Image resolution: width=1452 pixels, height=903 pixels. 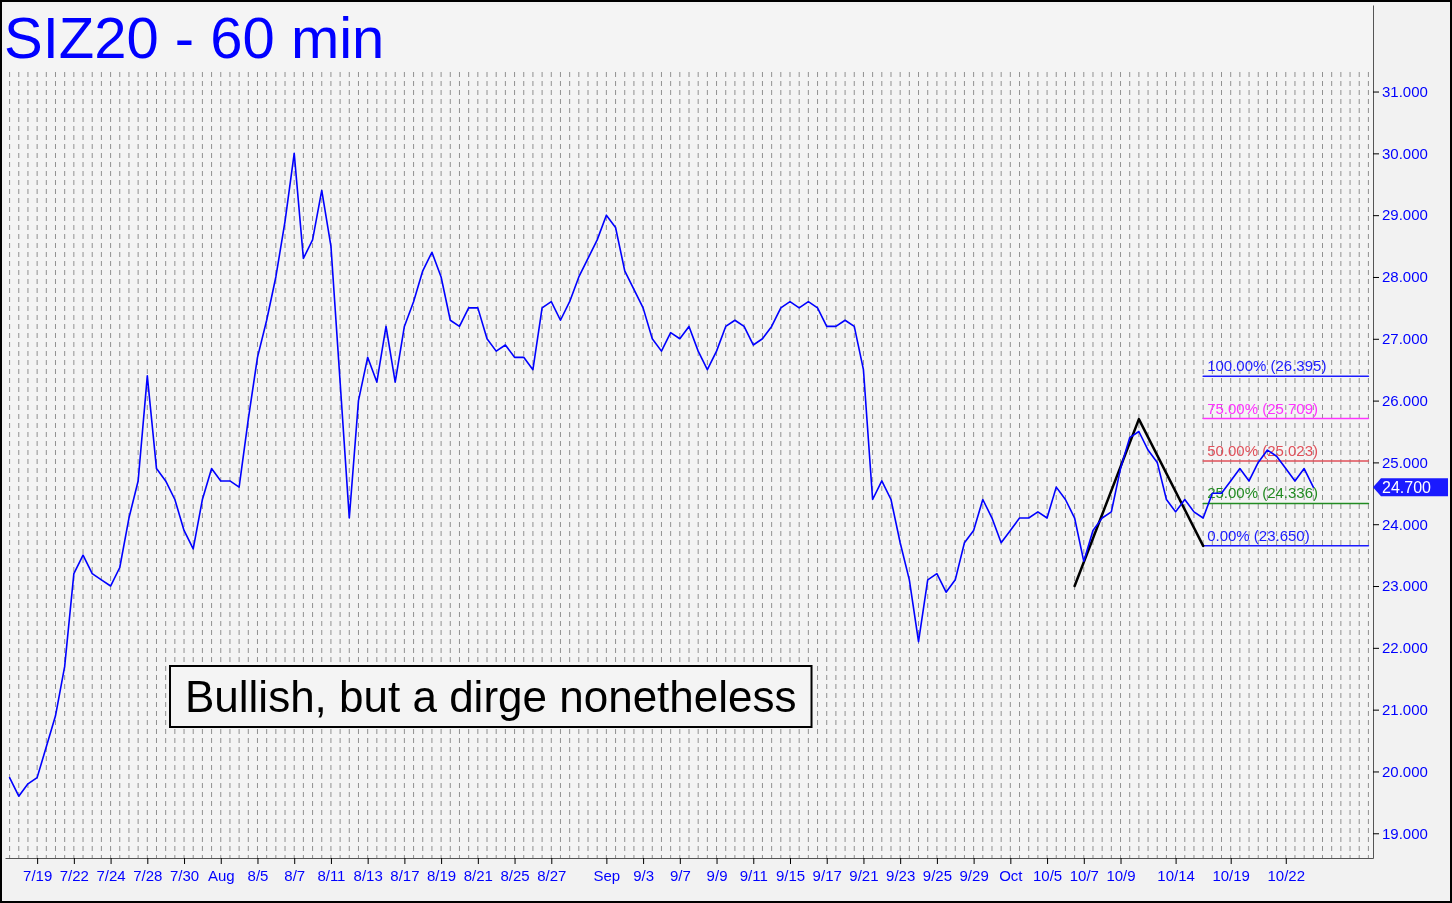 What do you see at coordinates (607, 875) in the screenshot?
I see `x-tick-label: Sep` at bounding box center [607, 875].